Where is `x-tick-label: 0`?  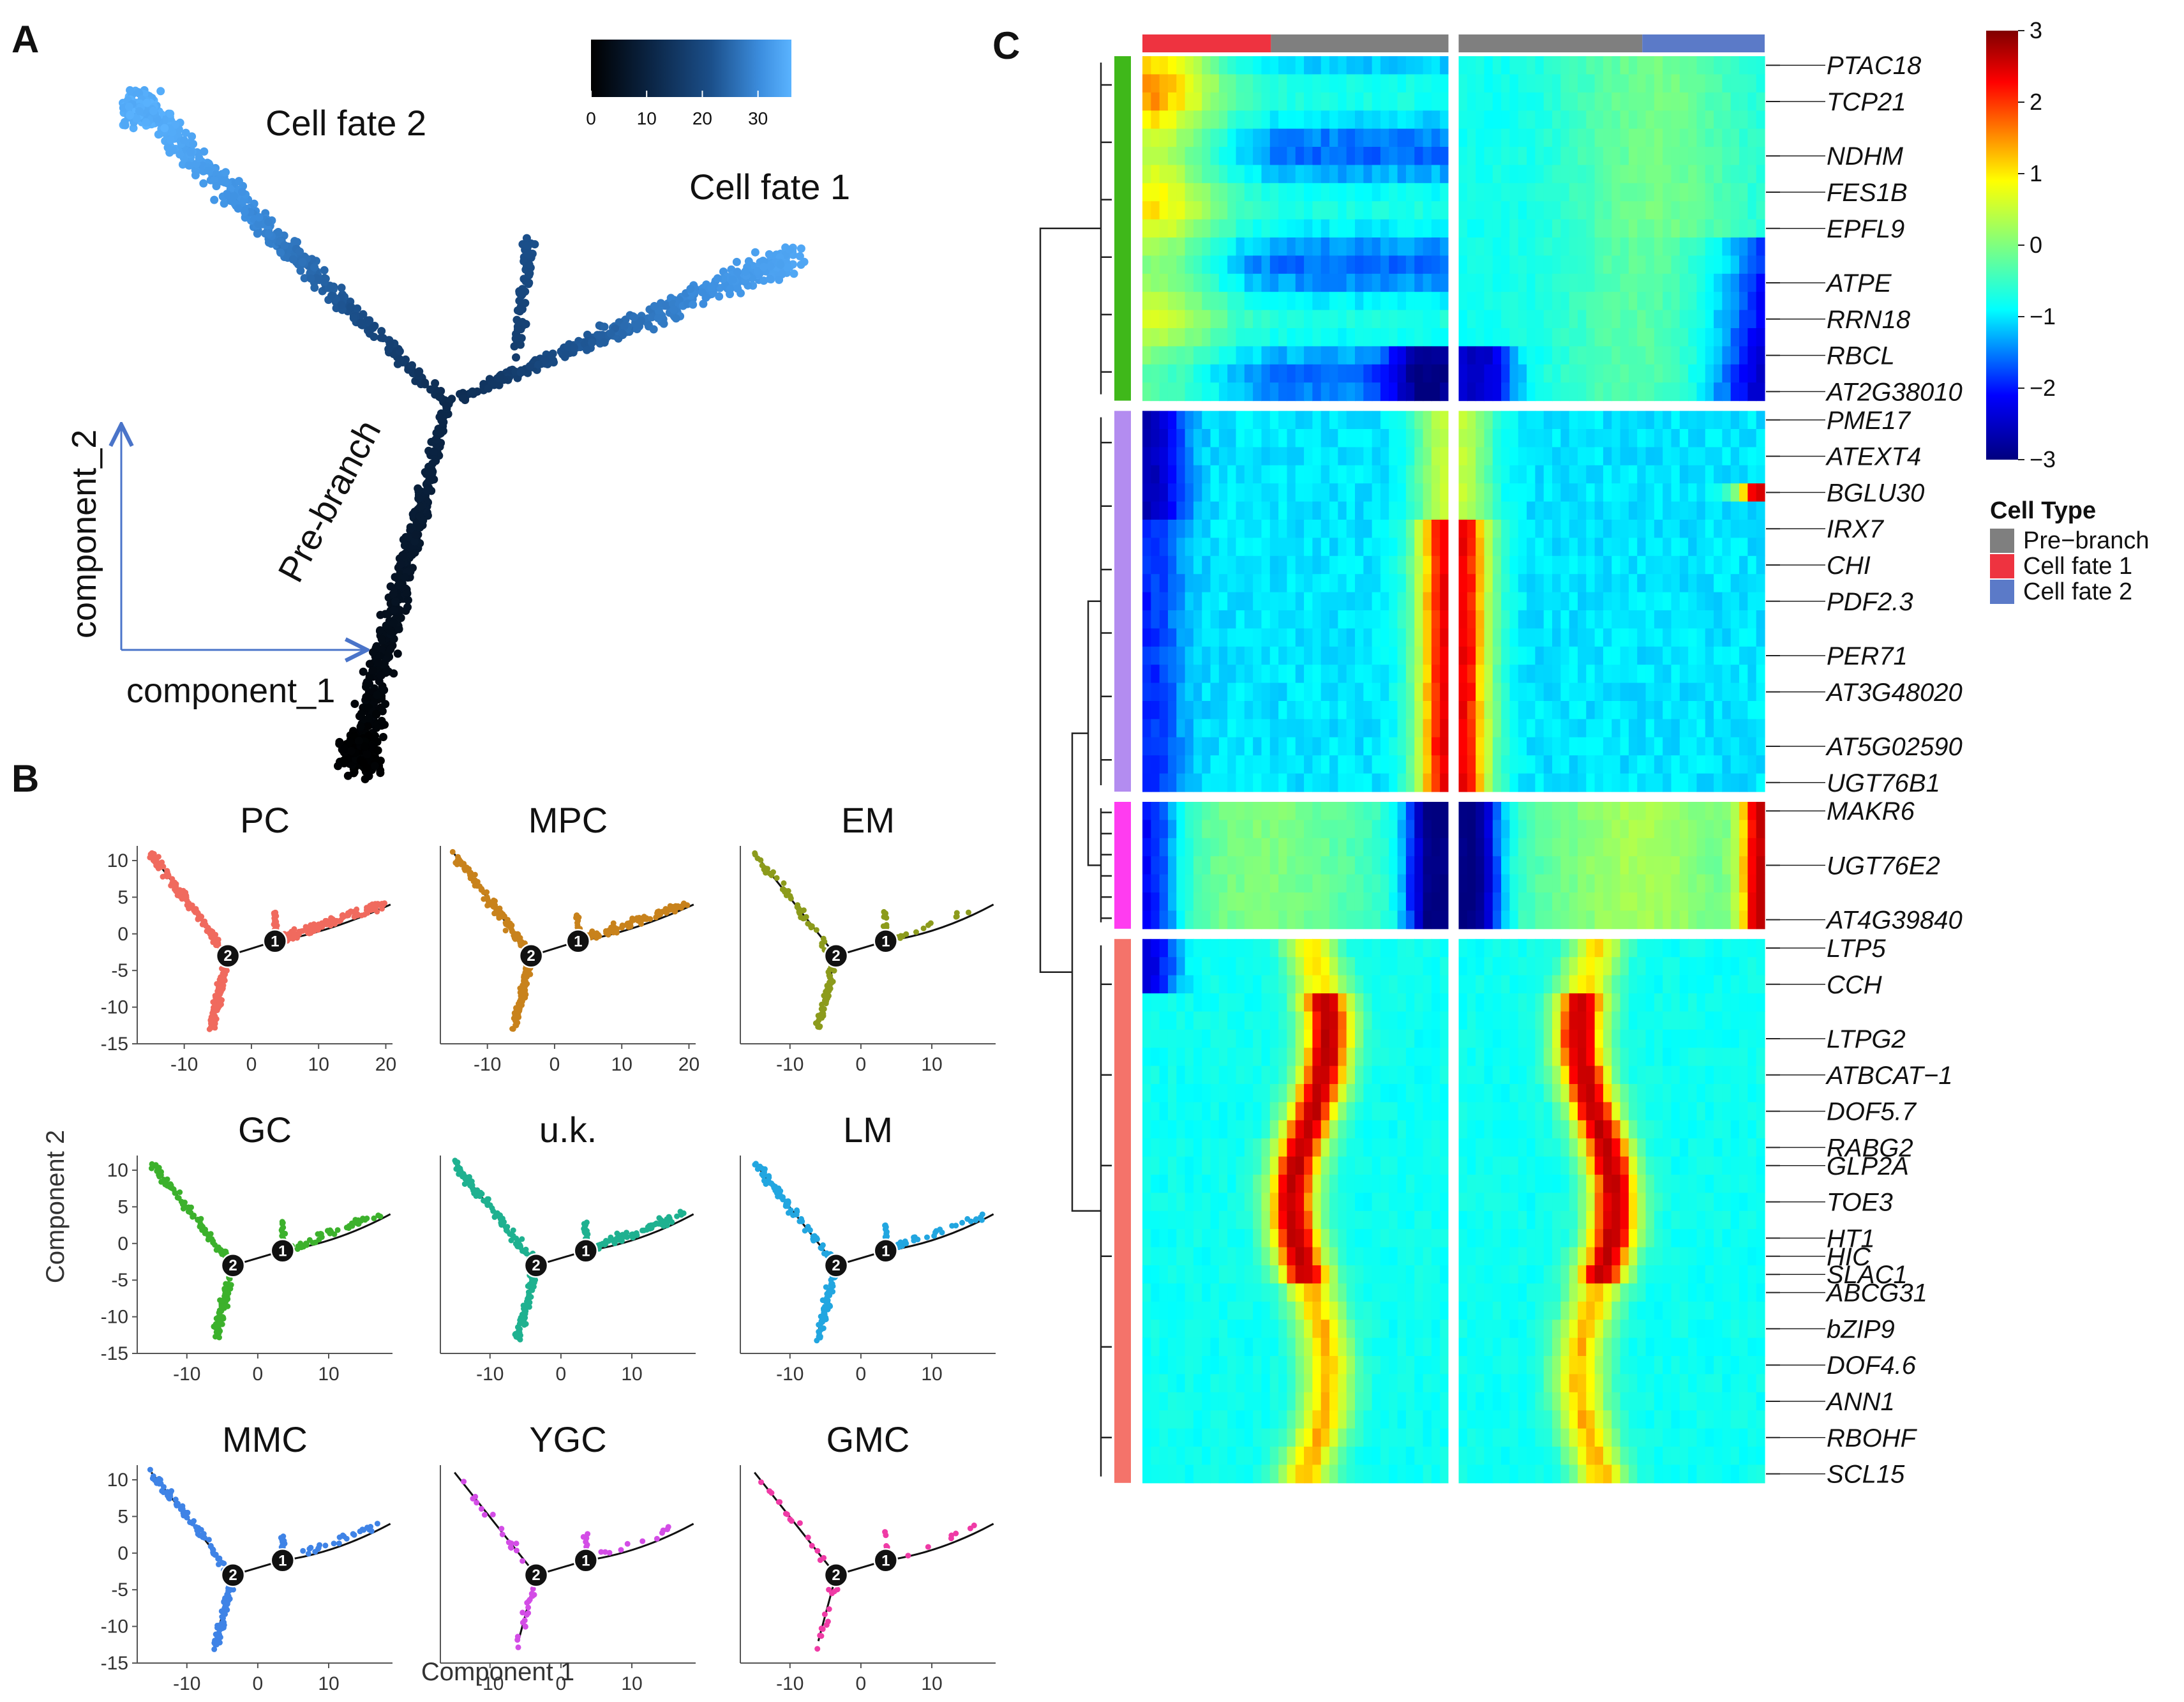
x-tick-label: 0 is located at coordinates (251, 1064).